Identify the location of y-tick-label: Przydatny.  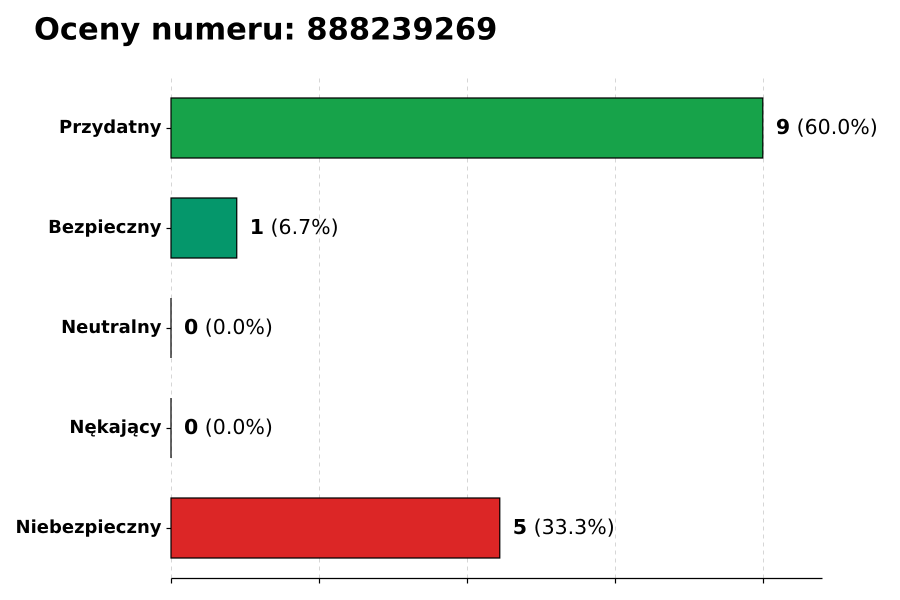
(110, 127).